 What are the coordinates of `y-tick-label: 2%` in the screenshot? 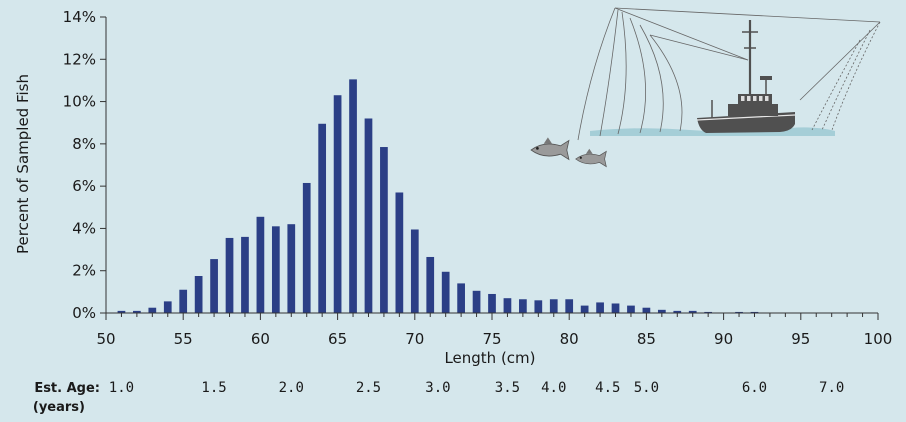 It's located at (84, 271).